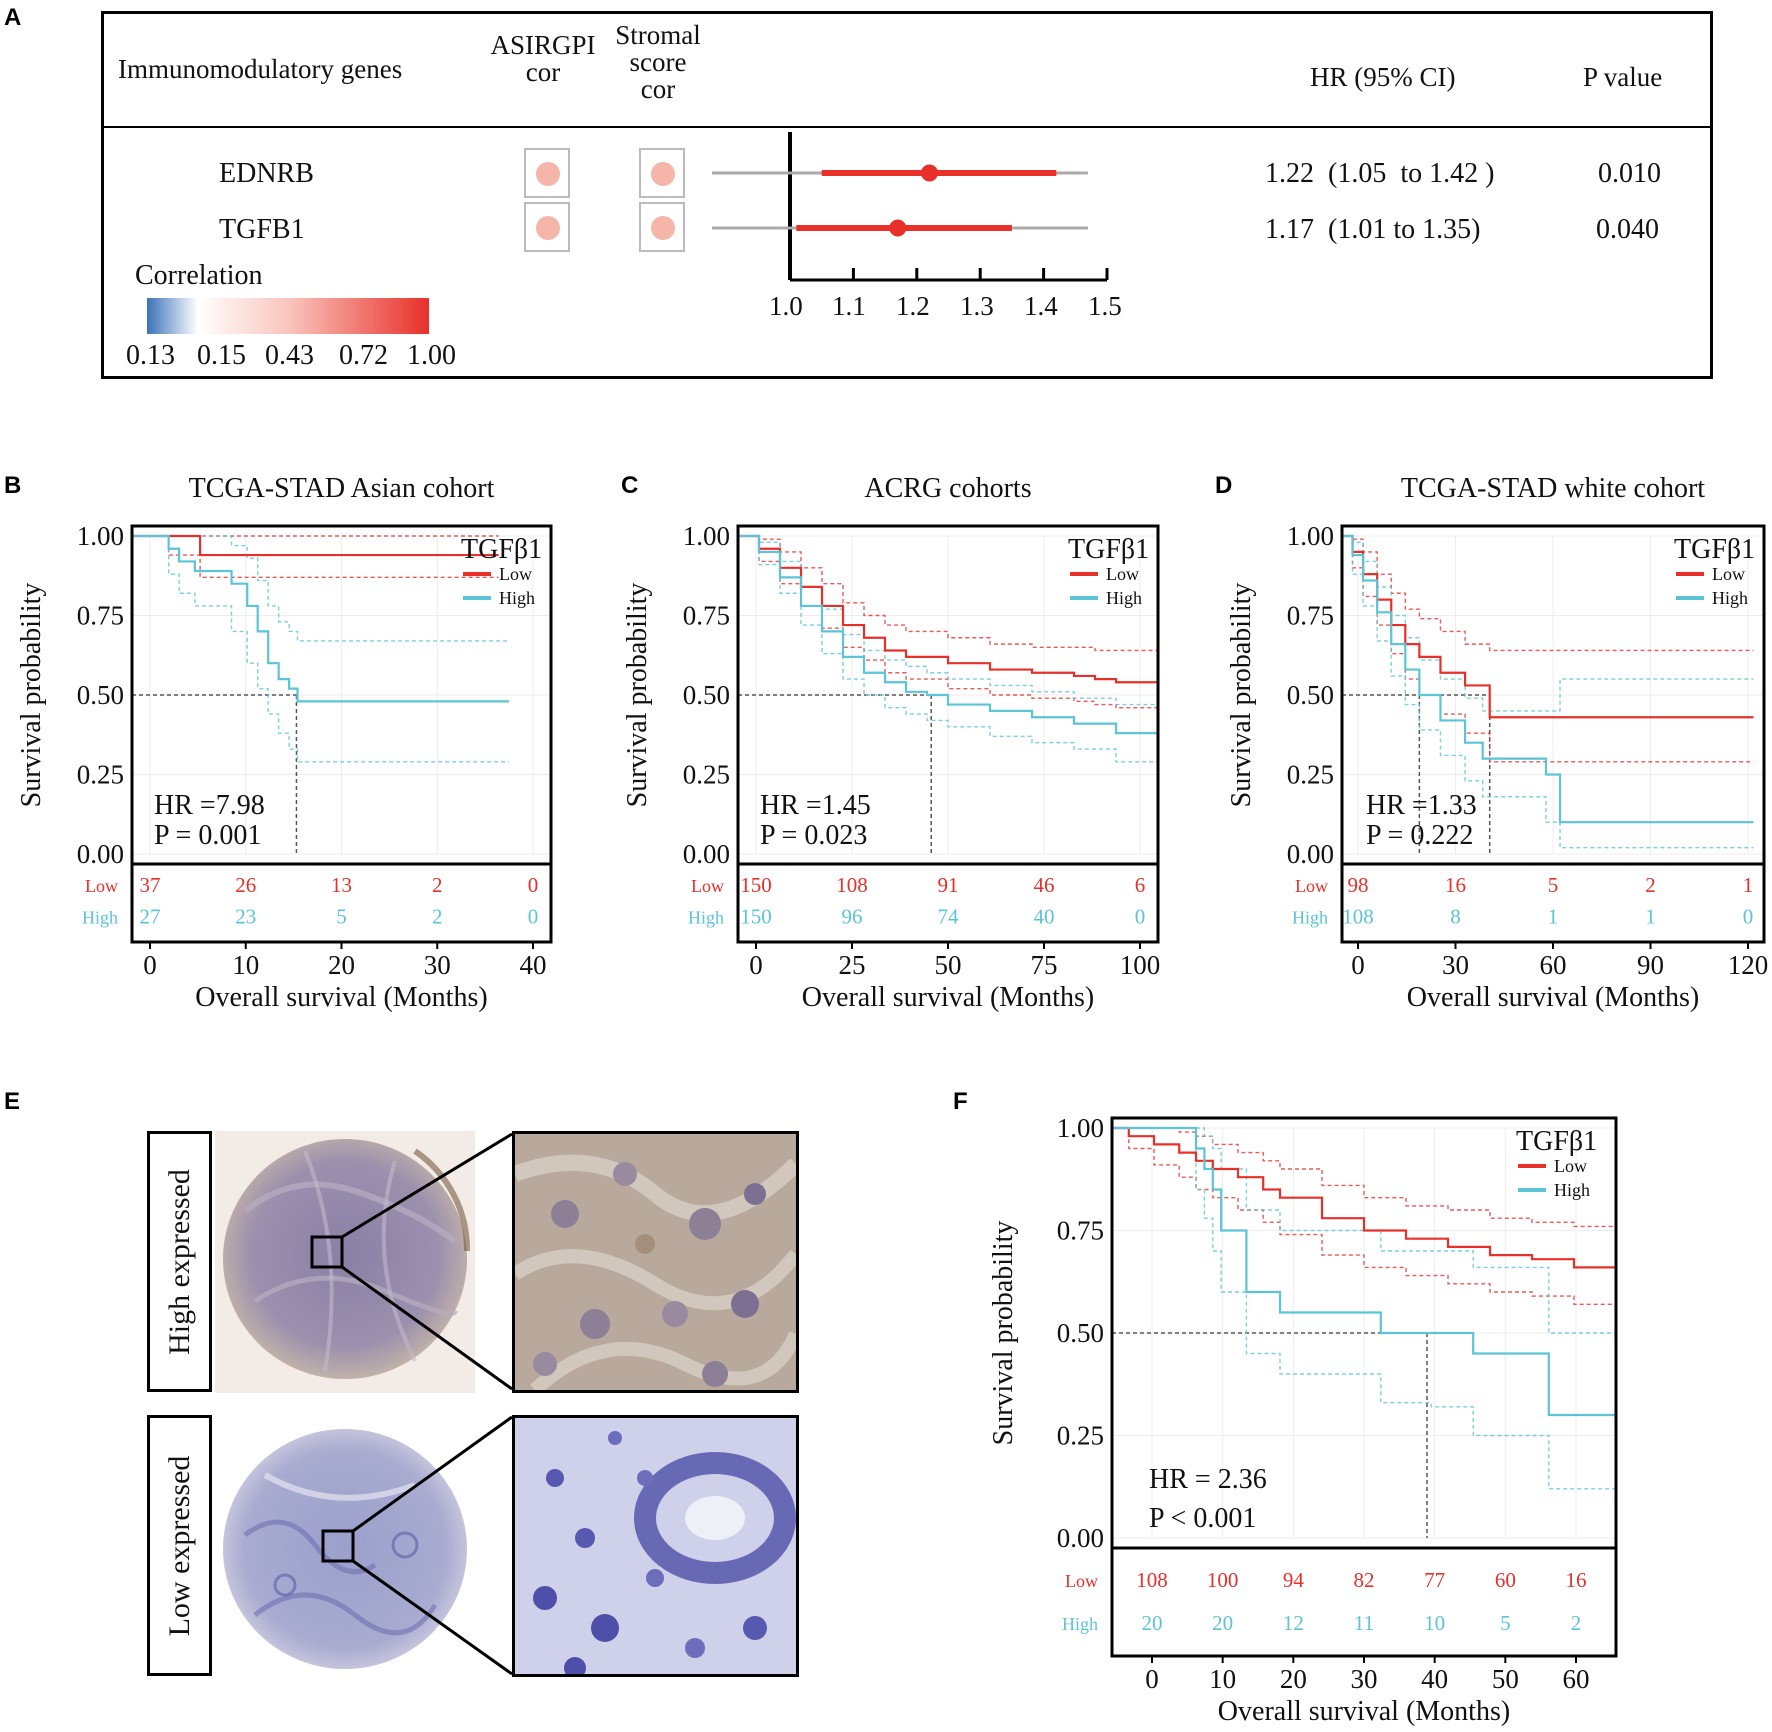 This screenshot has width=1772, height=1732. What do you see at coordinates (786, 306) in the screenshot?
I see `forest-tick: 1.0` at bounding box center [786, 306].